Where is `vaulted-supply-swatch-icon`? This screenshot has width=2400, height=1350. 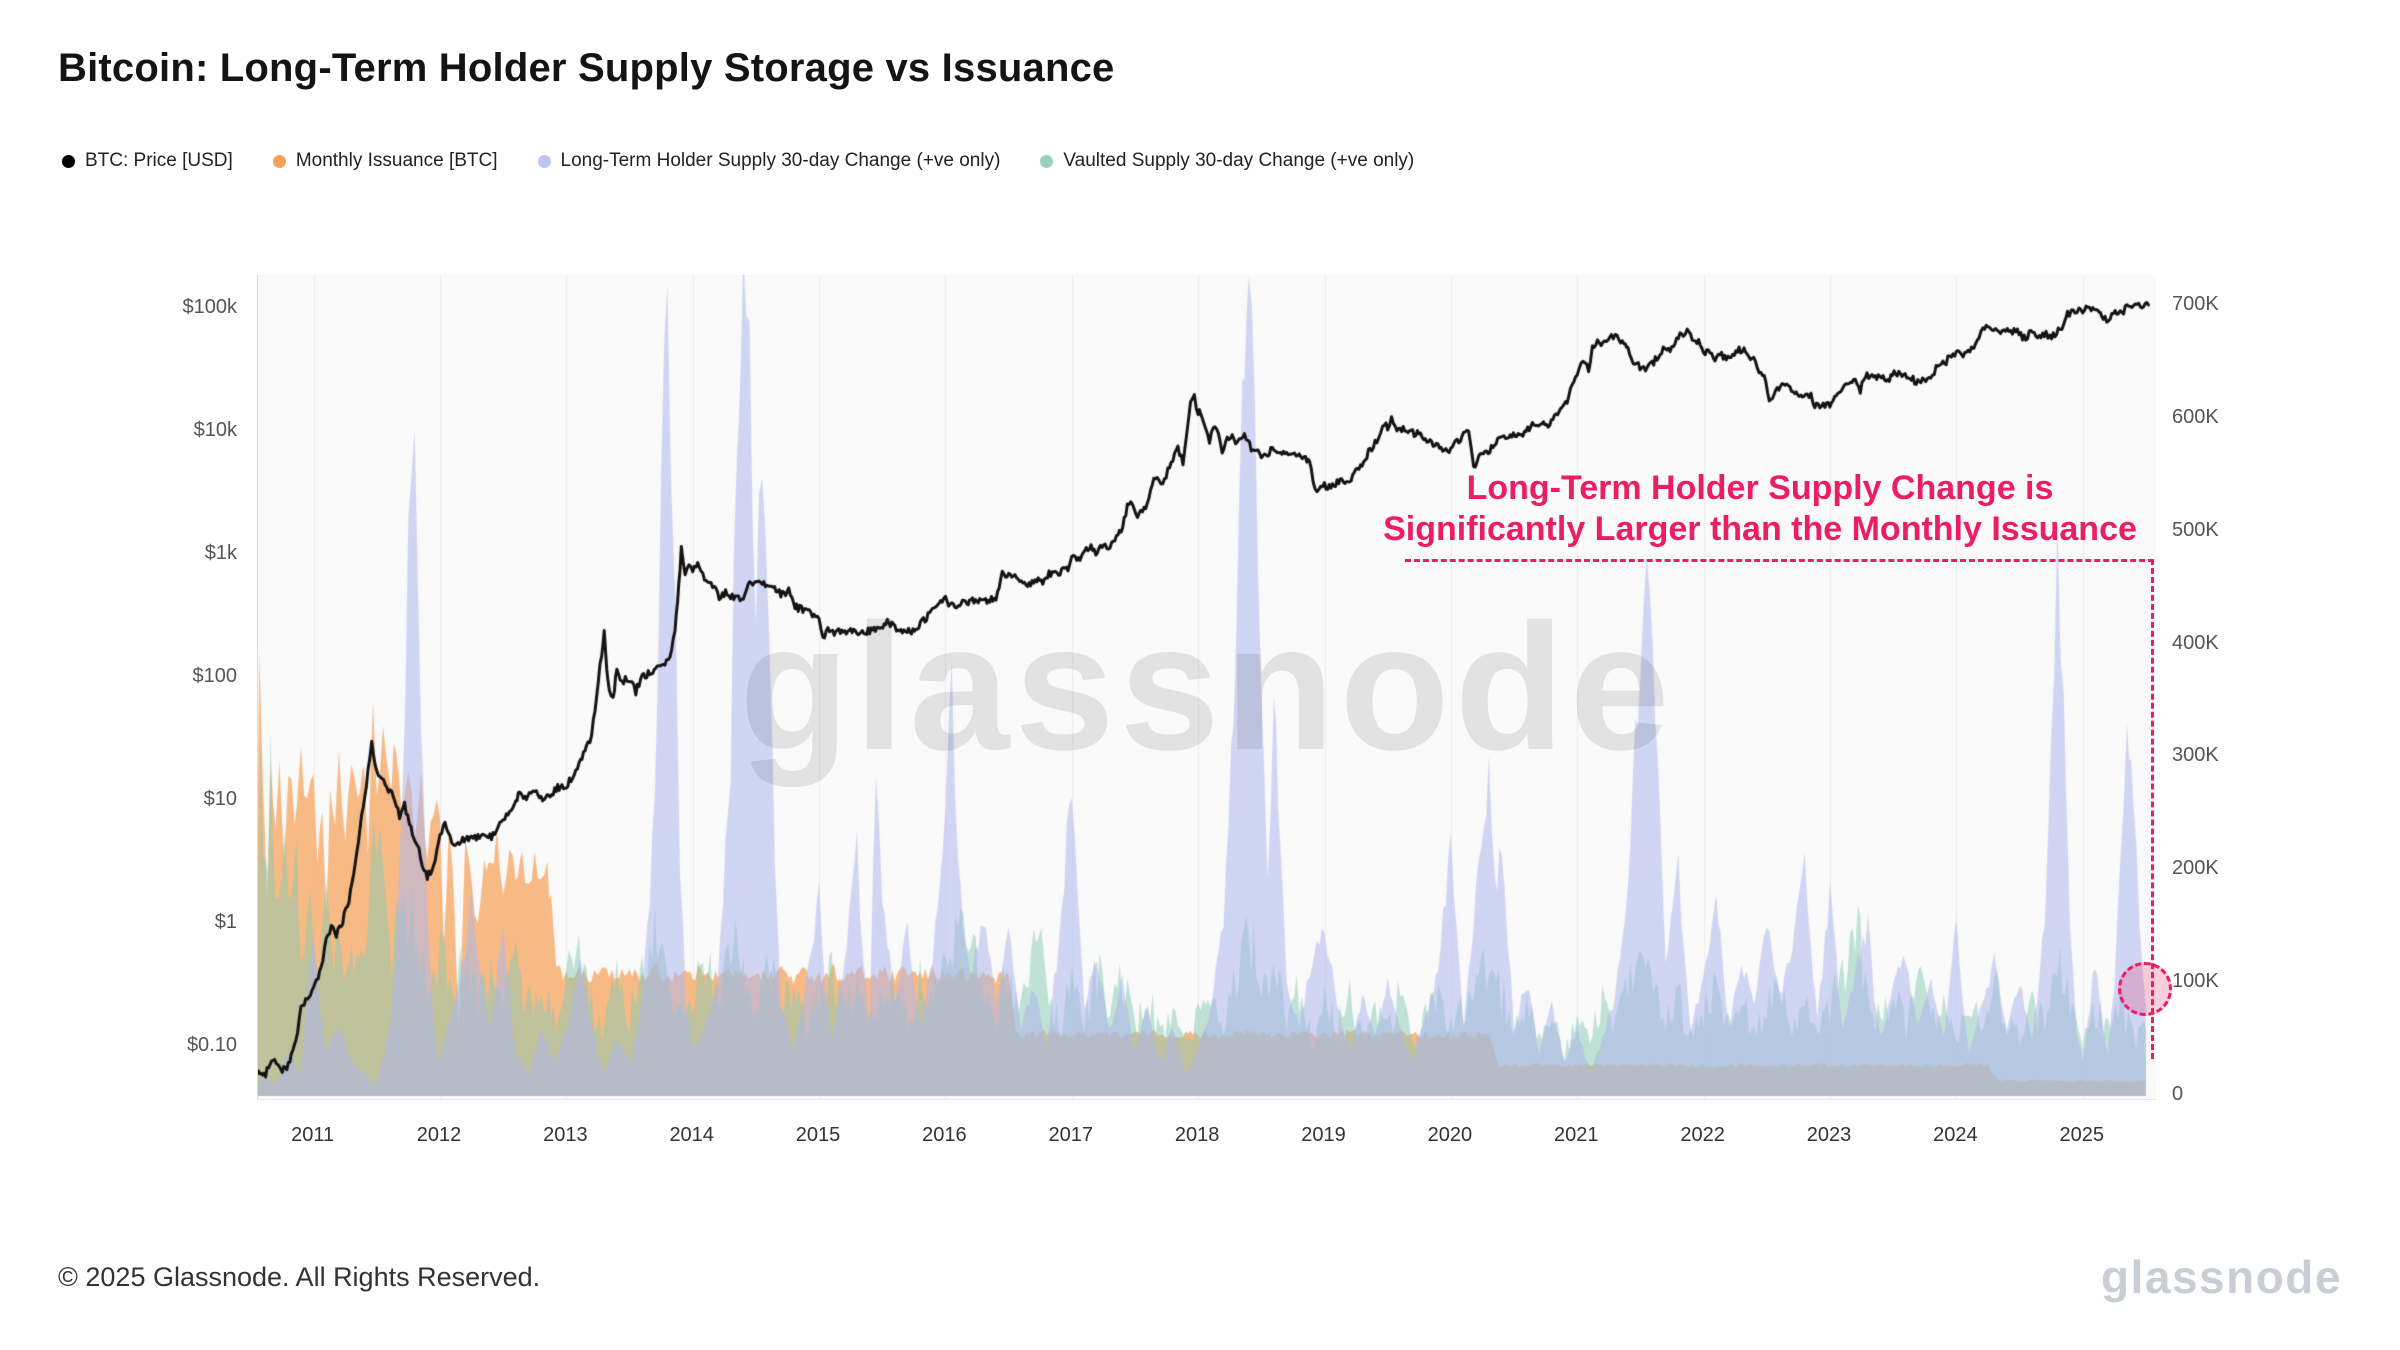
vaulted-supply-swatch-icon is located at coordinates (1047, 161).